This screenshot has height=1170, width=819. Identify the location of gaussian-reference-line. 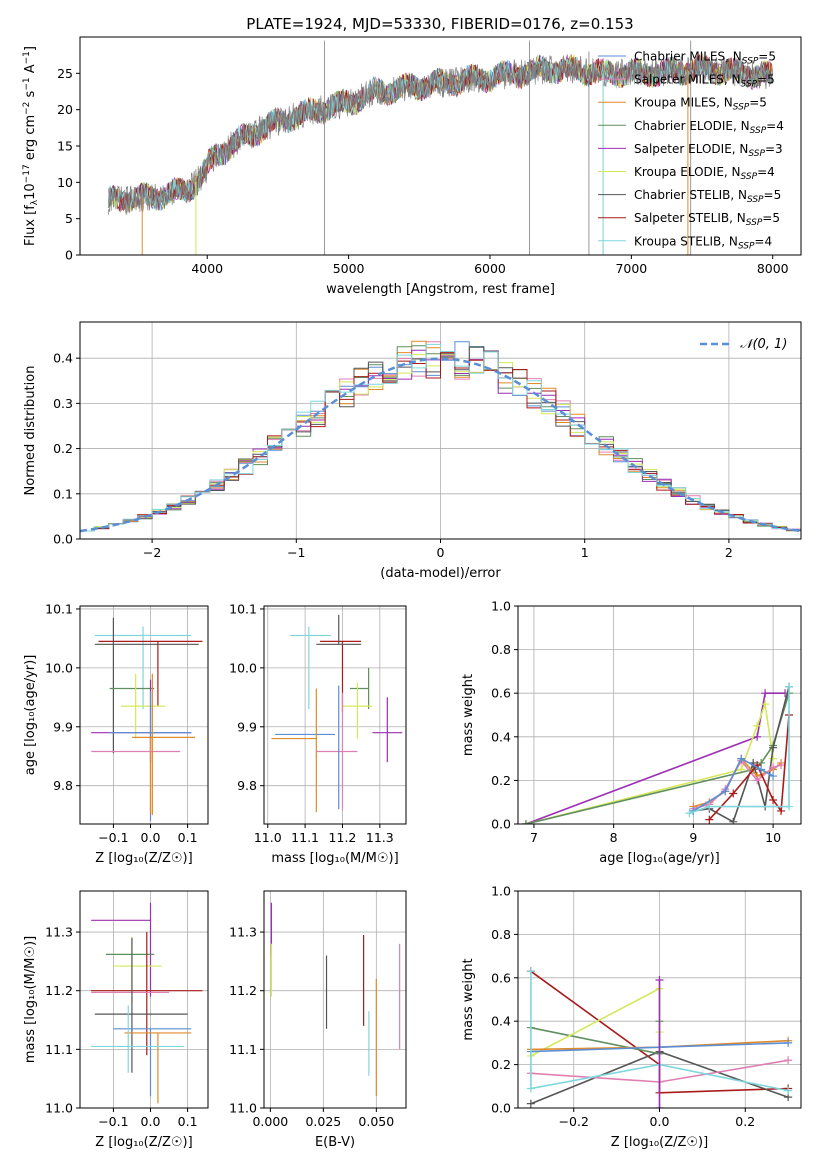
(440, 445).